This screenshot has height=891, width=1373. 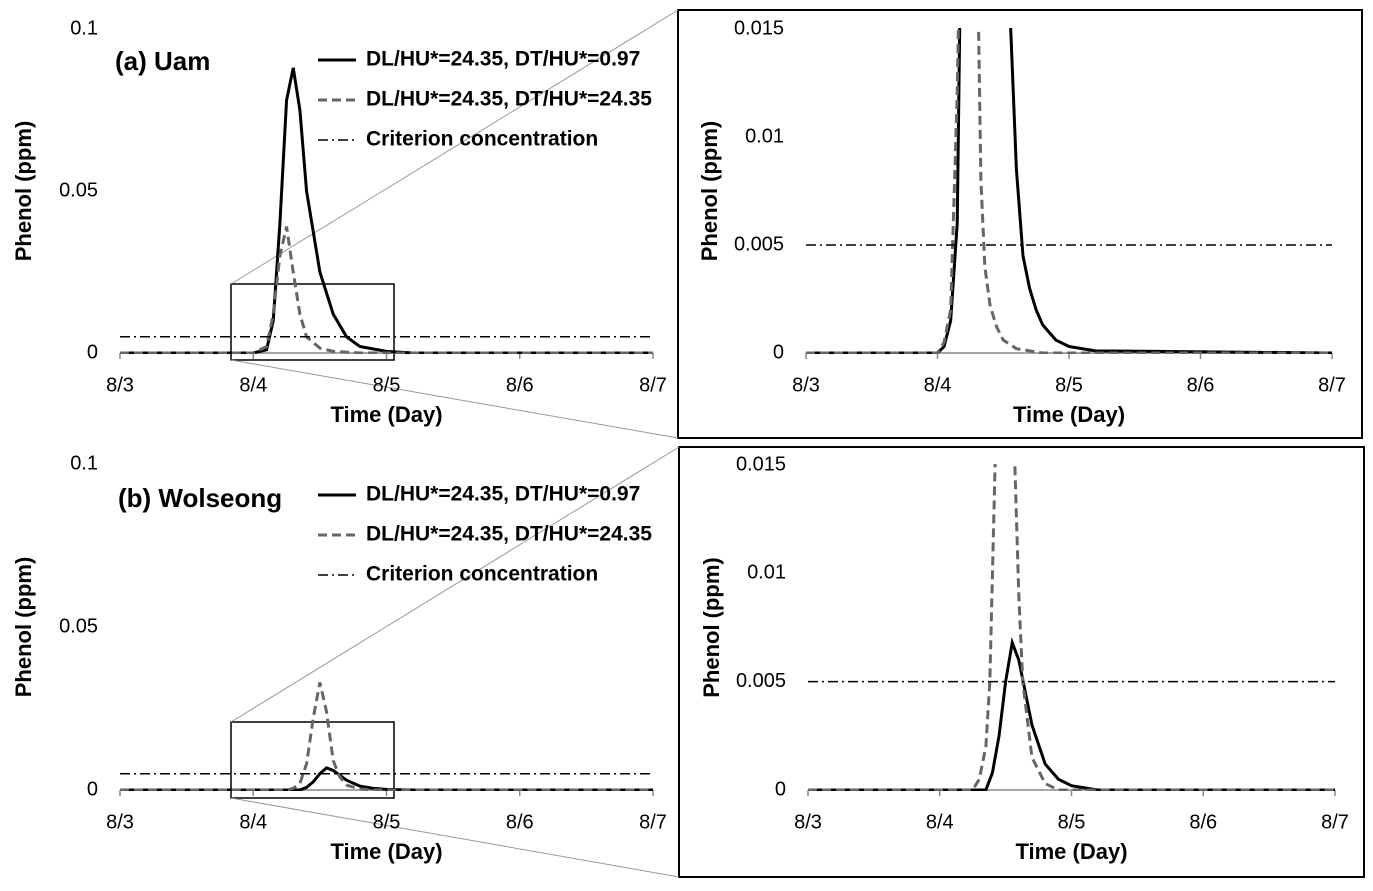 I want to click on annotation: (a) Uam, so click(x=162, y=61).